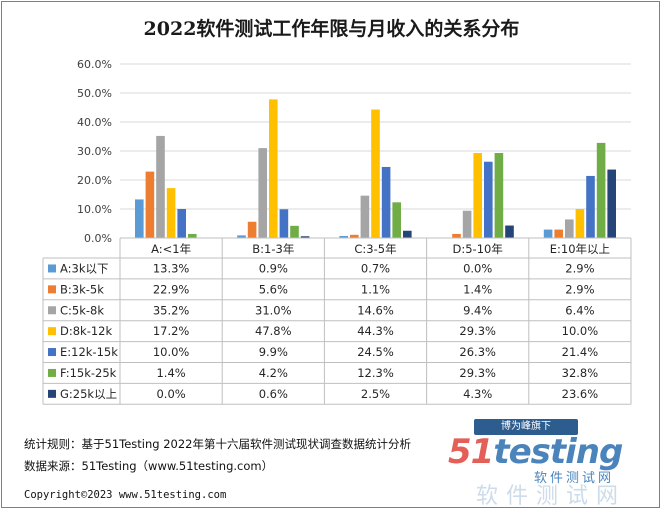  Describe the element at coordinates (375, 268) in the screenshot. I see `table-value: 0.7%` at that location.